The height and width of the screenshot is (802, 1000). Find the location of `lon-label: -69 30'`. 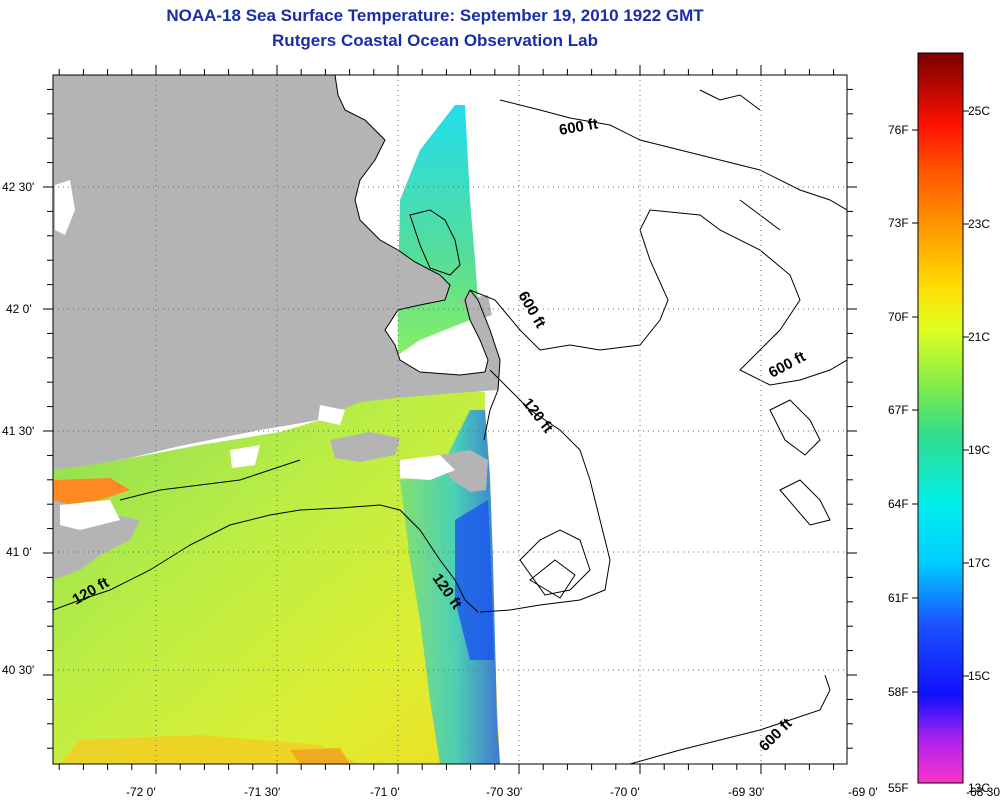

lon-label: -69 30' is located at coordinates (746, 792).